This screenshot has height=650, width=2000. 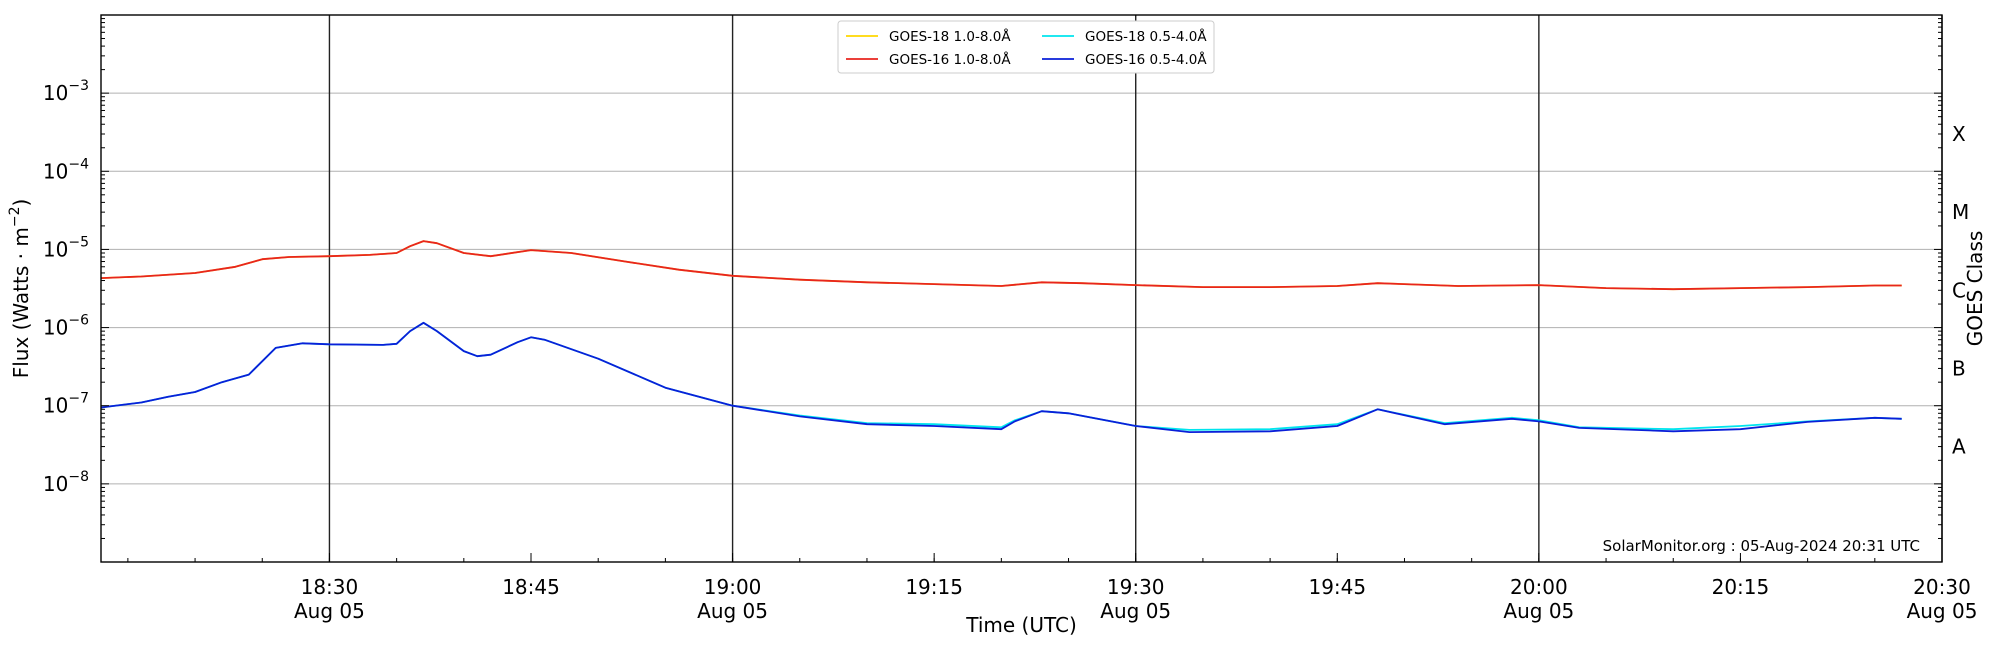 What do you see at coordinates (733, 587) in the screenshot?
I see `x-tick-label: 19:00` at bounding box center [733, 587].